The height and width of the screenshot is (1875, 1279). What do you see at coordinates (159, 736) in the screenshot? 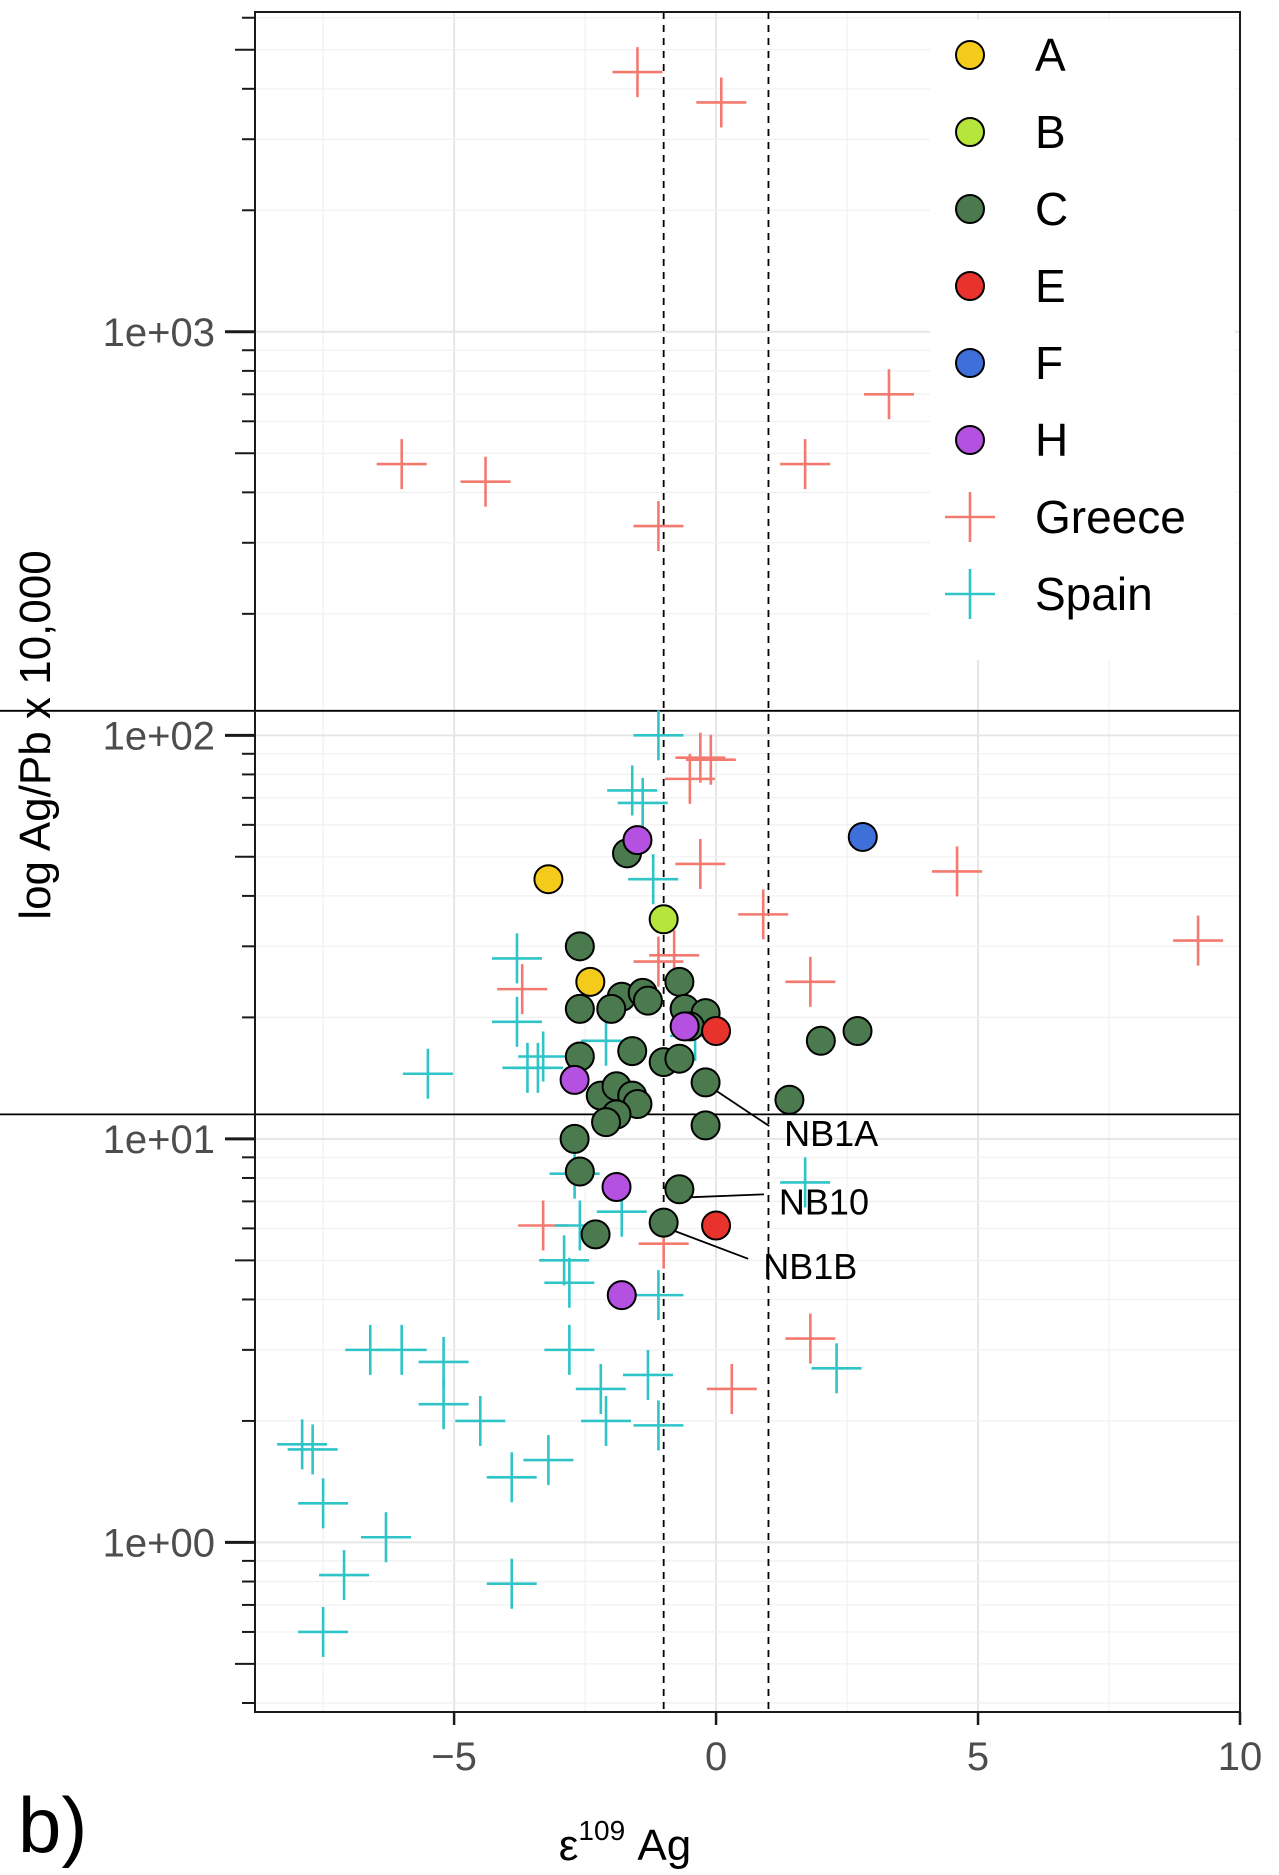
I see `y-tick-label: 1e+02` at bounding box center [159, 736].